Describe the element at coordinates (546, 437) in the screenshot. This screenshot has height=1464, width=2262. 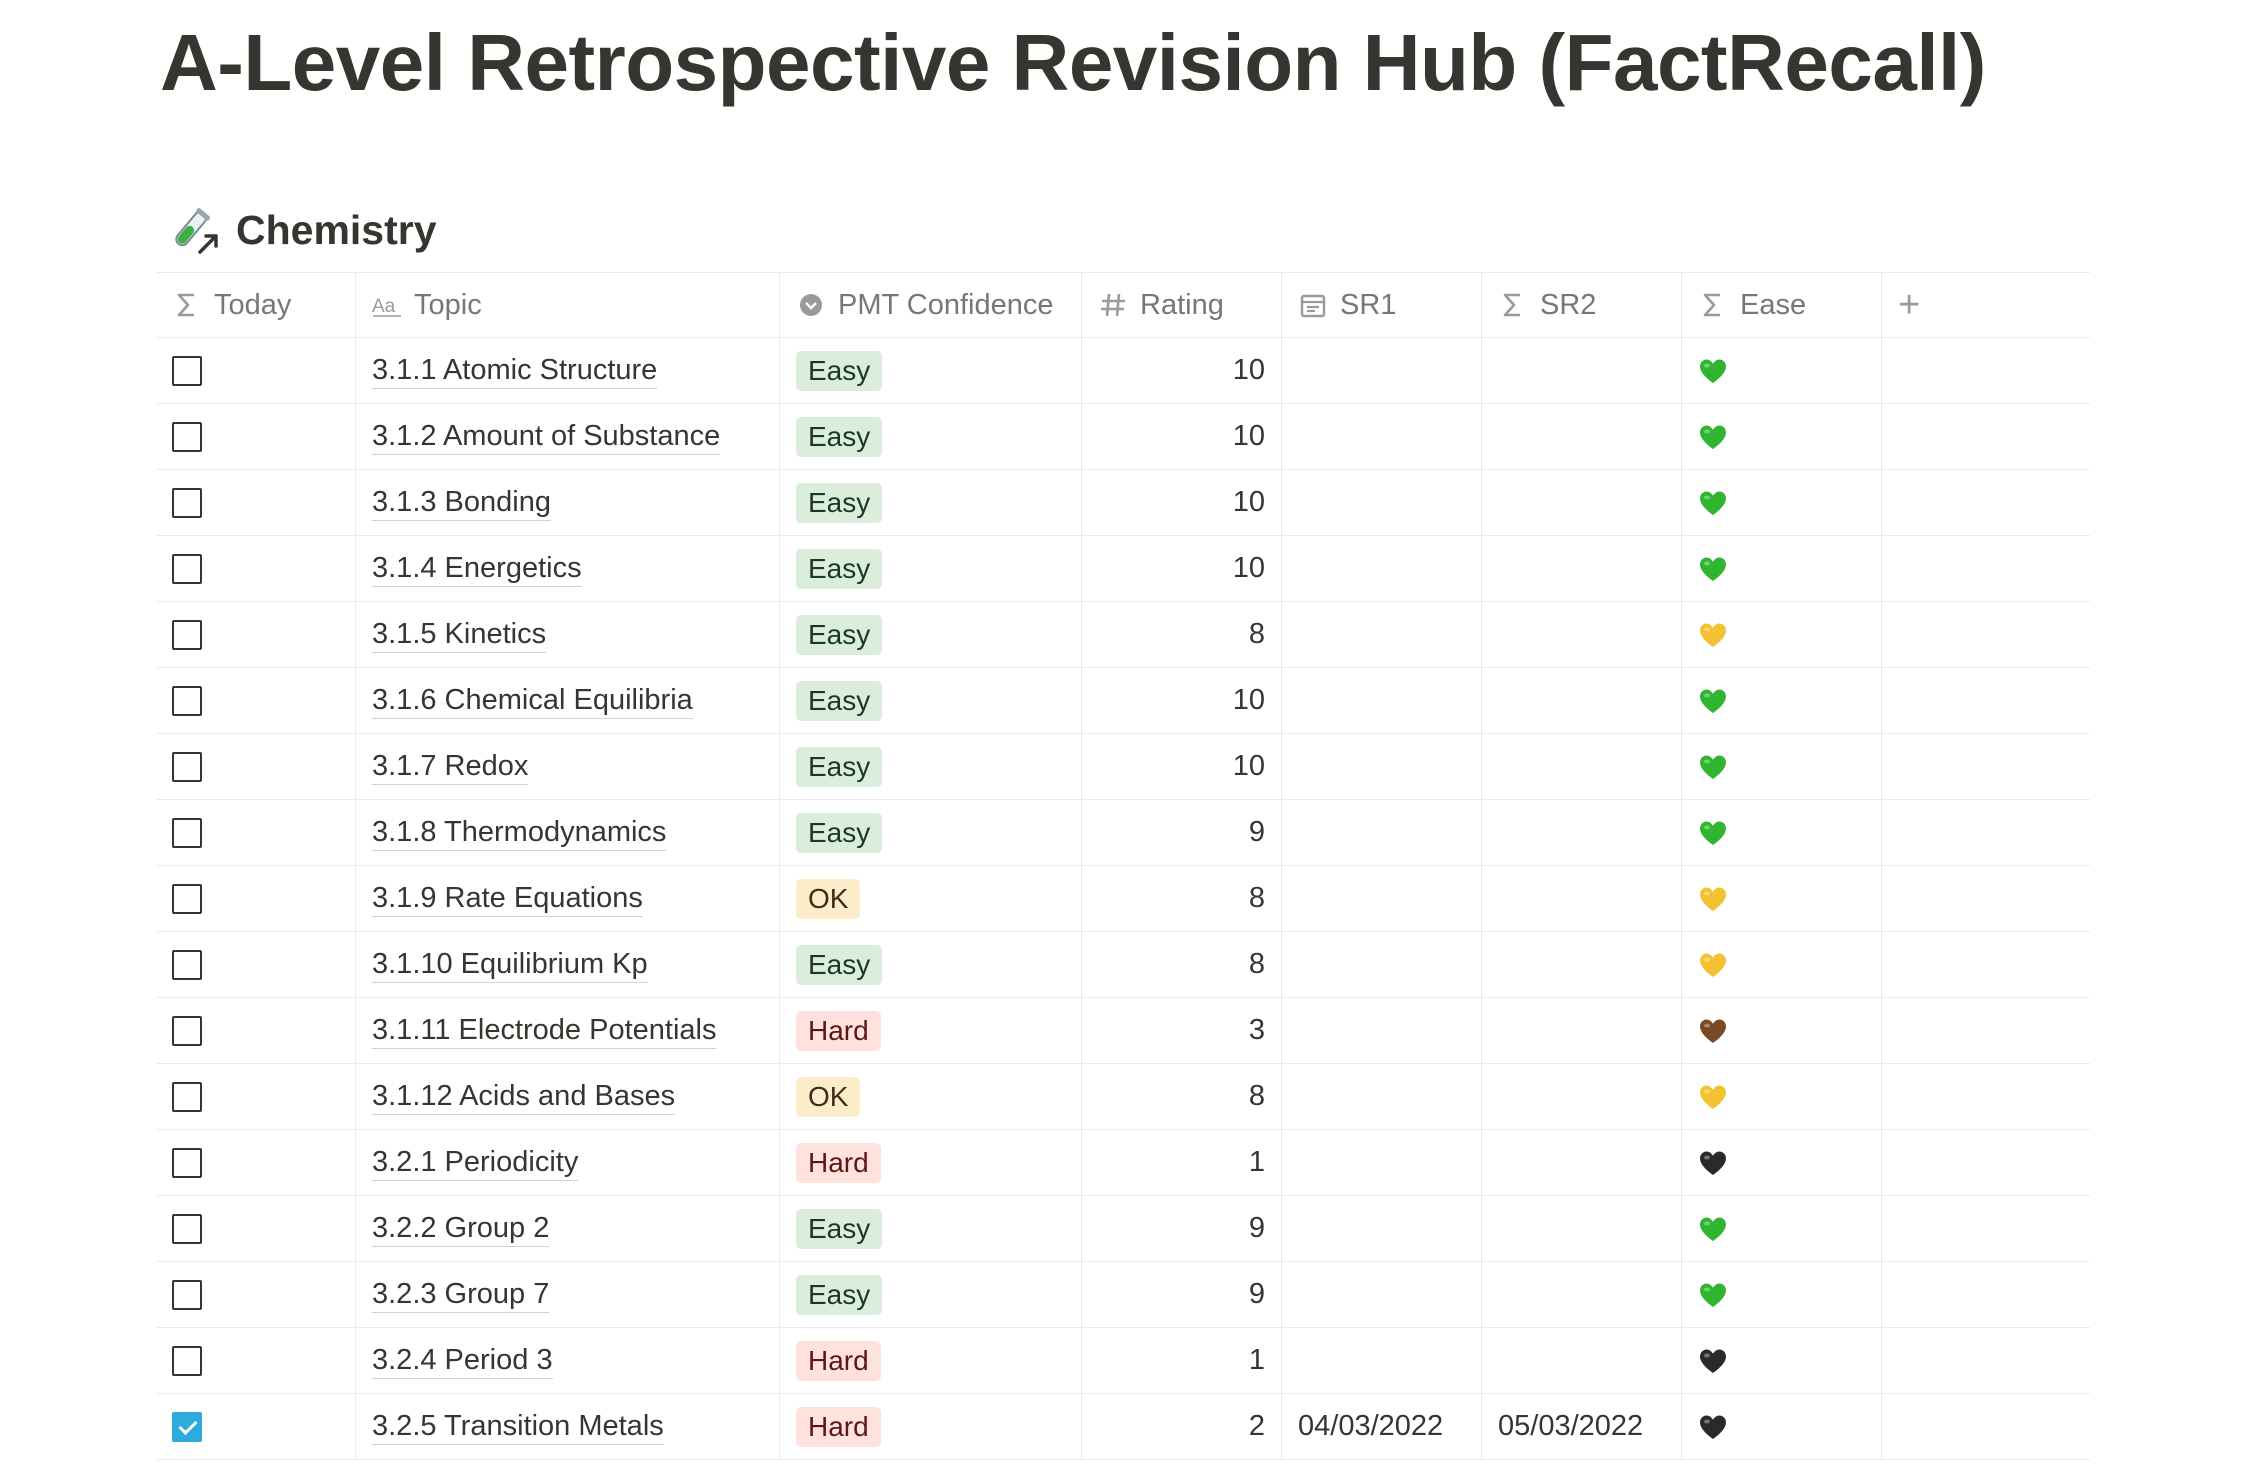
I see `topic-link: 3.1.2 Amount of Substance` at that location.